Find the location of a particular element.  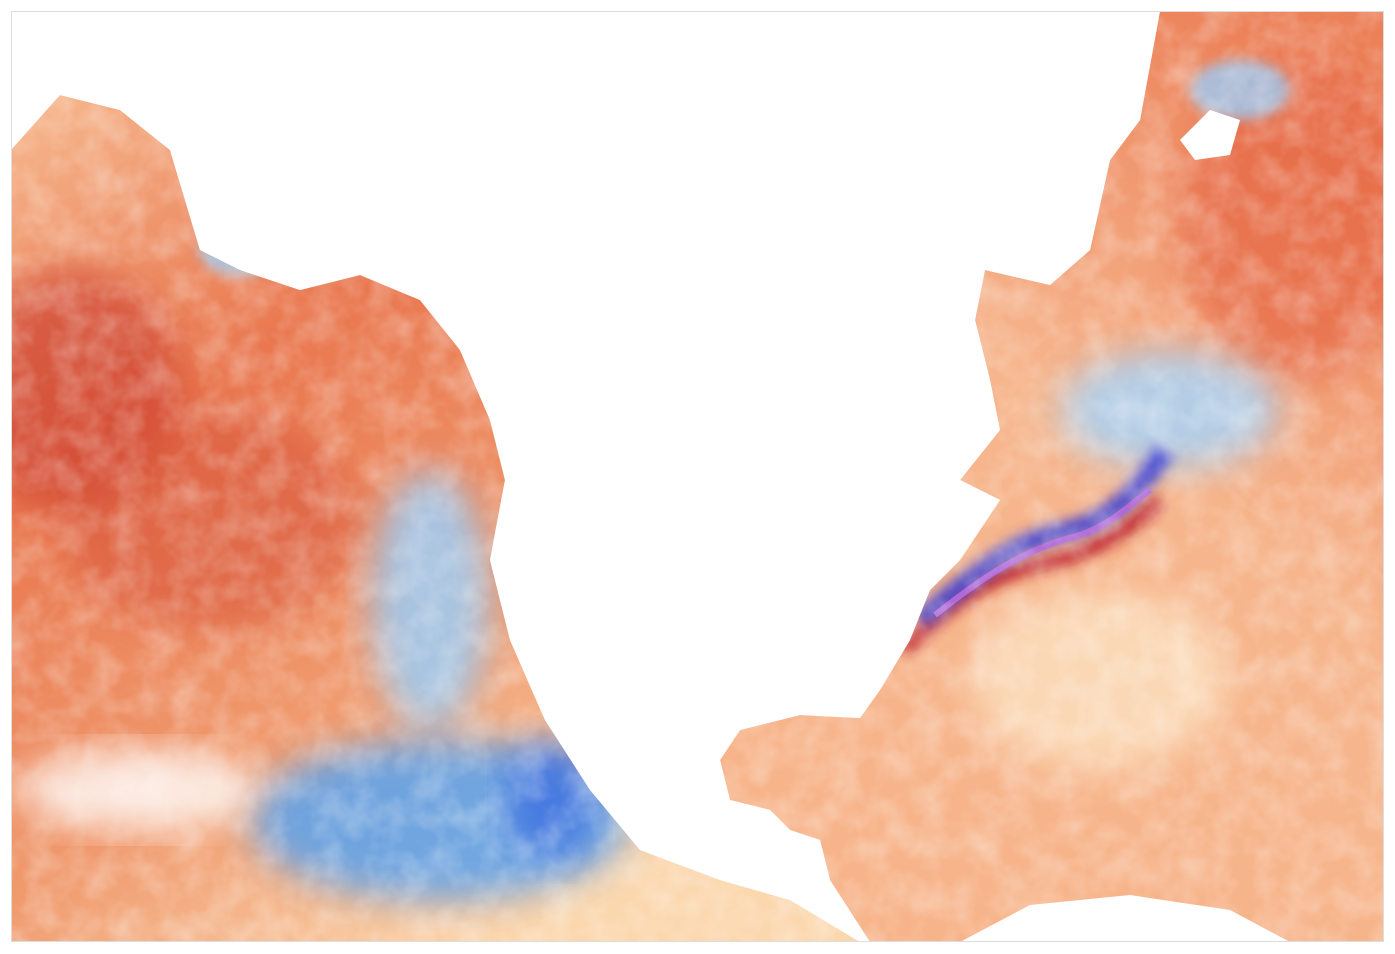

land-greenland-fragment is located at coordinates (1210, 135).